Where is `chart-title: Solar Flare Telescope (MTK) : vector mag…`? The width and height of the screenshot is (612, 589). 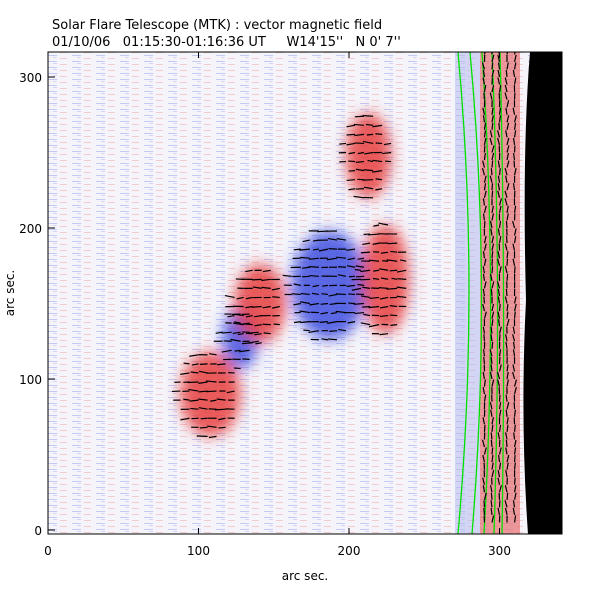 chart-title: Solar Flare Telescope (MTK) : vector mag… is located at coordinates (217, 25).